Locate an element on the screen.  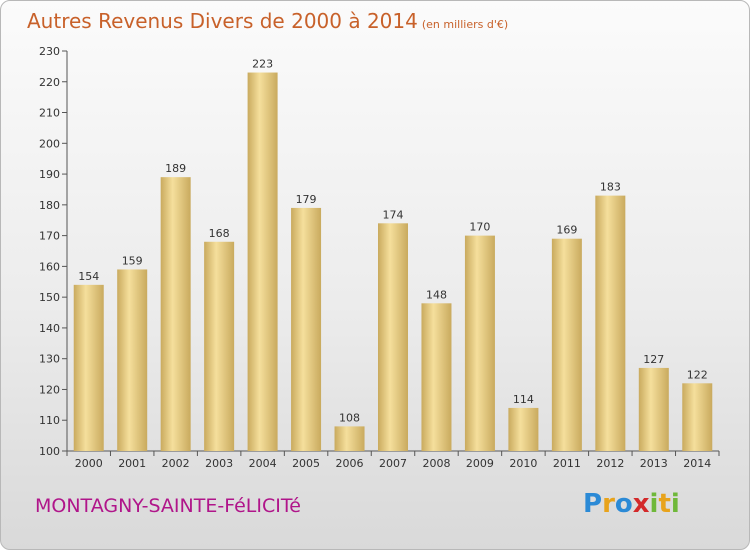
x-tick-label: 2012 is located at coordinates (610, 463).